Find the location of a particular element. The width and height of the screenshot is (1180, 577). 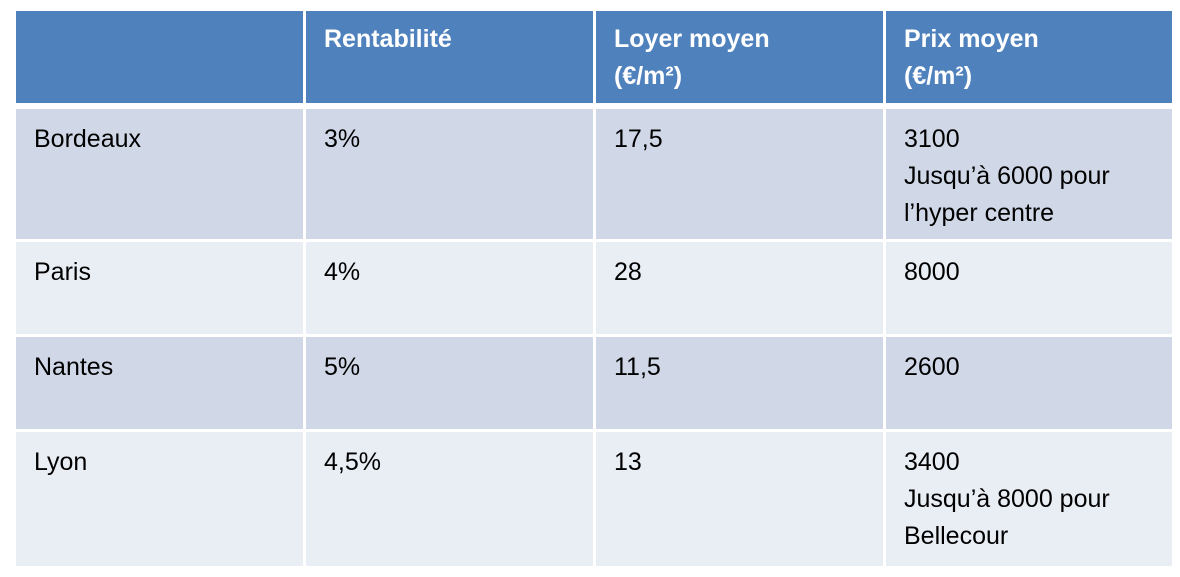

prix-note: Jusqu’à 8000 pour is located at coordinates (1007, 499).